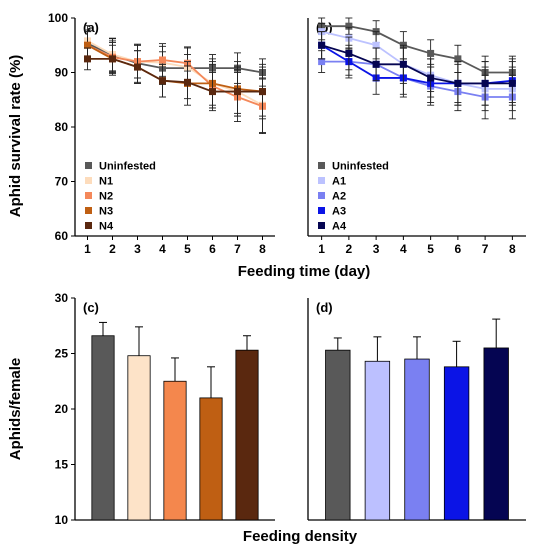 The image size is (543, 550). Describe the element at coordinates (87, 249) in the screenshot. I see `panel-a-x-tick-label: 1` at that location.